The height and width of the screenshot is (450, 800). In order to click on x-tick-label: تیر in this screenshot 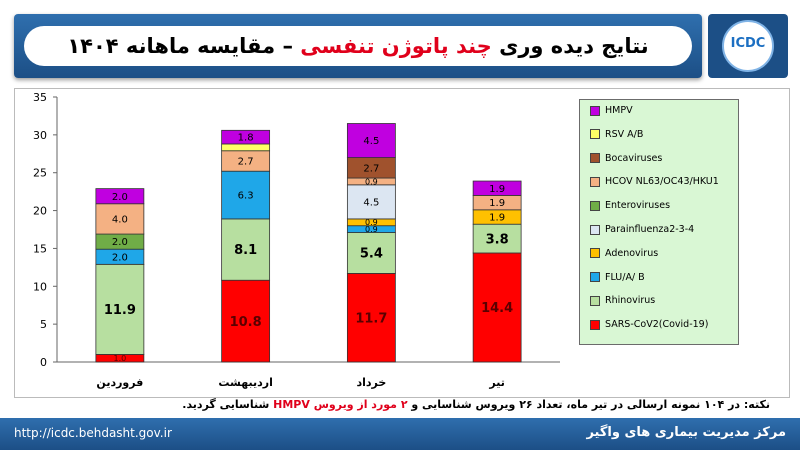, I will do `click(496, 382)`.